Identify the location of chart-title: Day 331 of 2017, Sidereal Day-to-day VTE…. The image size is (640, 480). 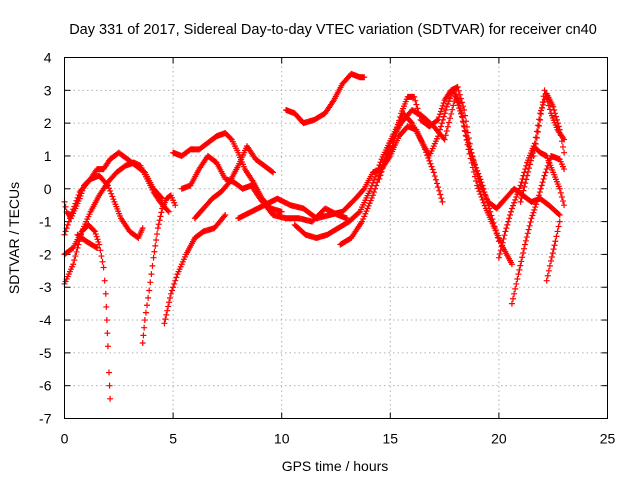
(333, 30).